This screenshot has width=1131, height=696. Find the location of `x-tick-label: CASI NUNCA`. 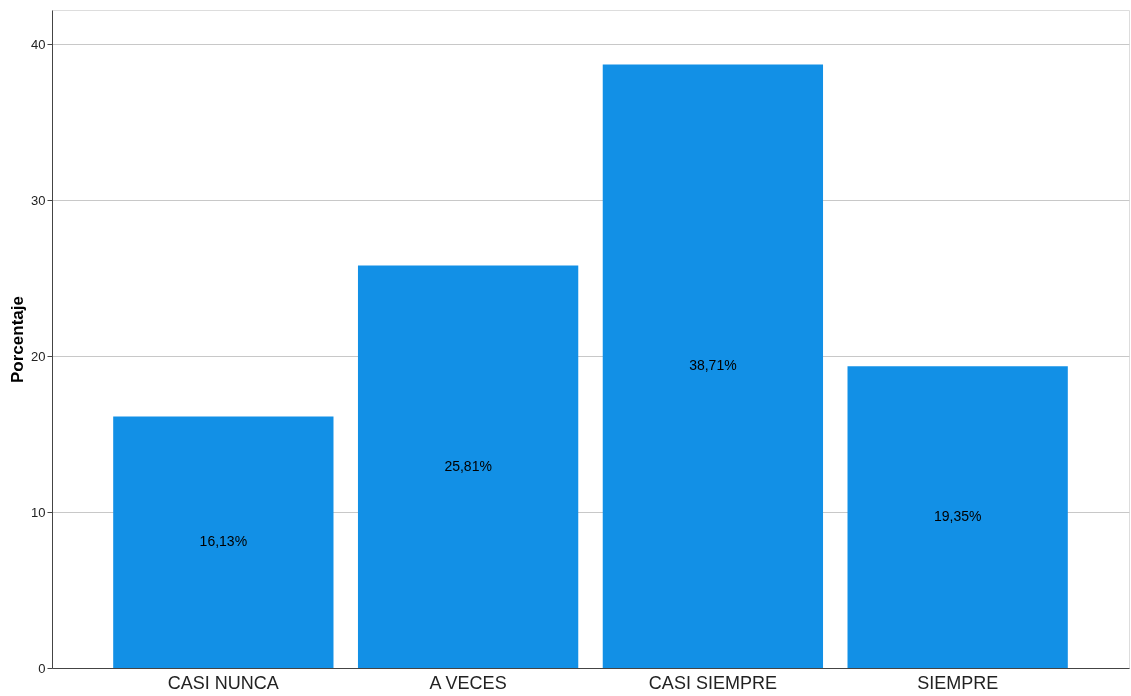

x-tick-label: CASI NUNCA is located at coordinates (223, 682).